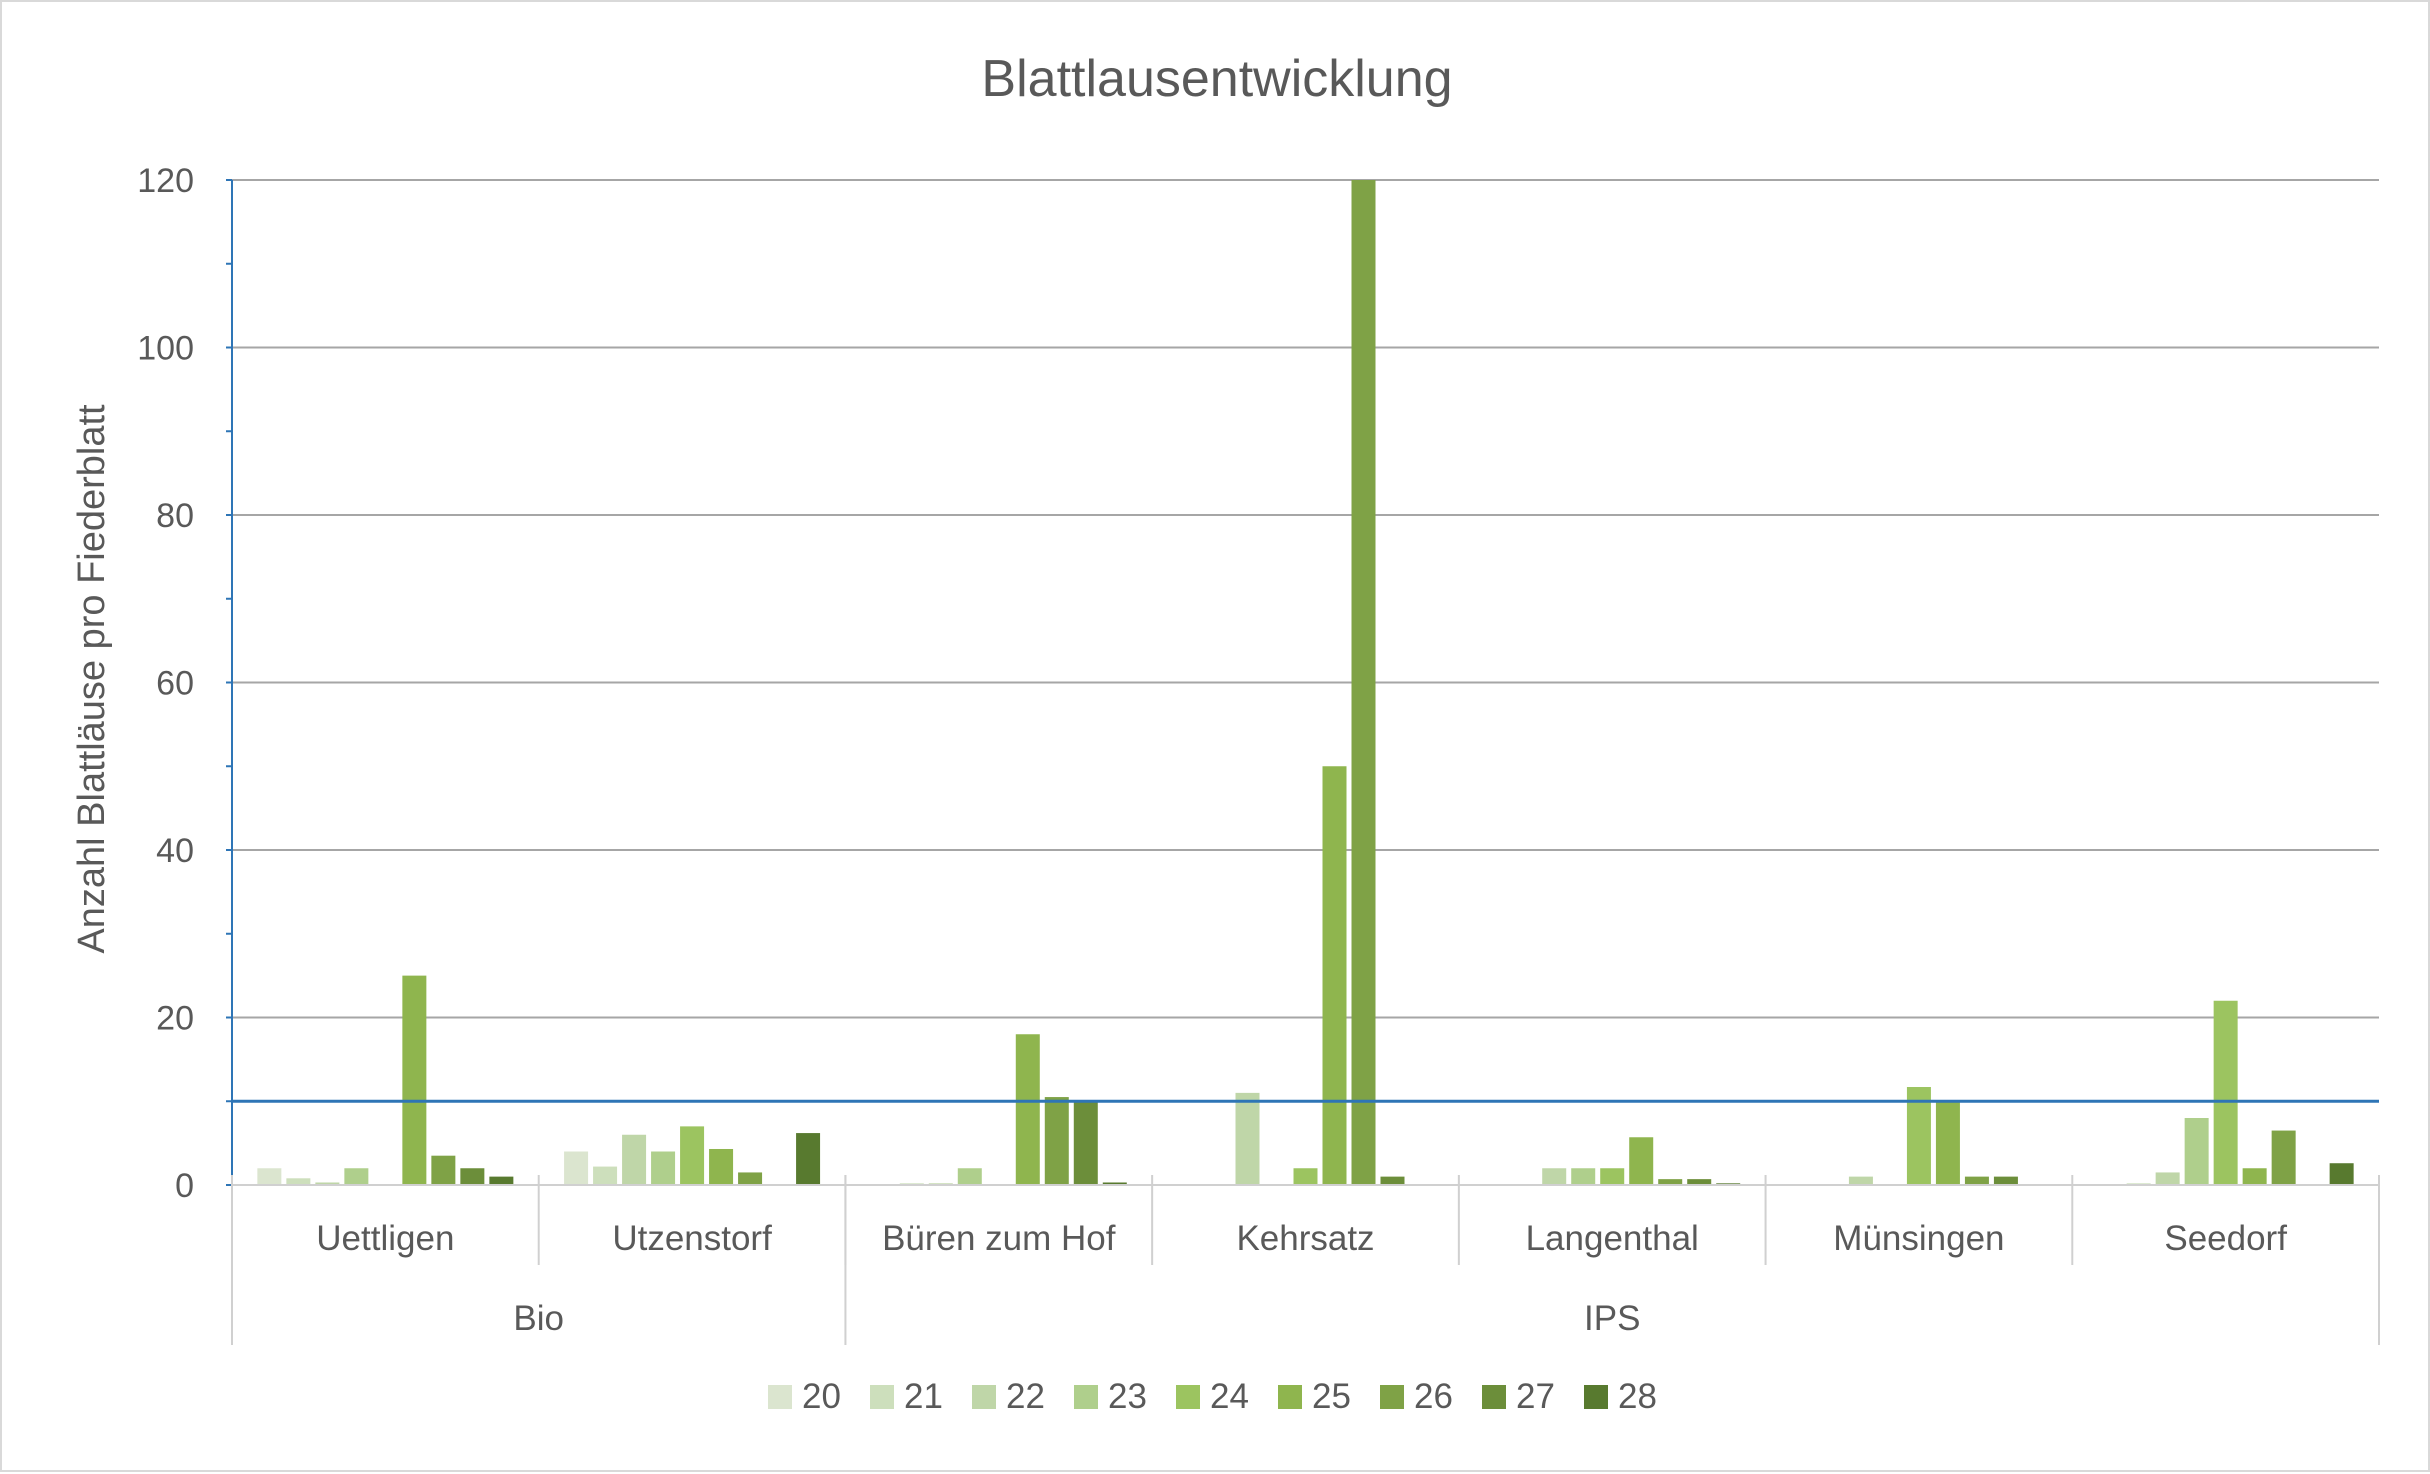  I want to click on y-ticks: 0 20 40 60 80 100 120, so click(165, 683).